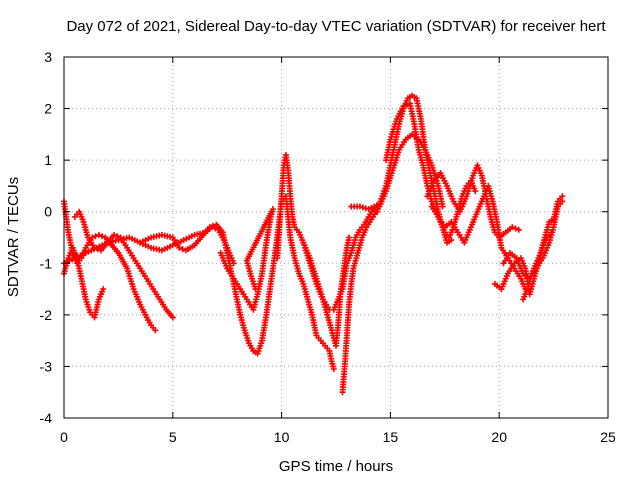 Image resolution: width=640 pixels, height=480 pixels. What do you see at coordinates (46, 263) in the screenshot?
I see `y-tick-label: -1` at bounding box center [46, 263].